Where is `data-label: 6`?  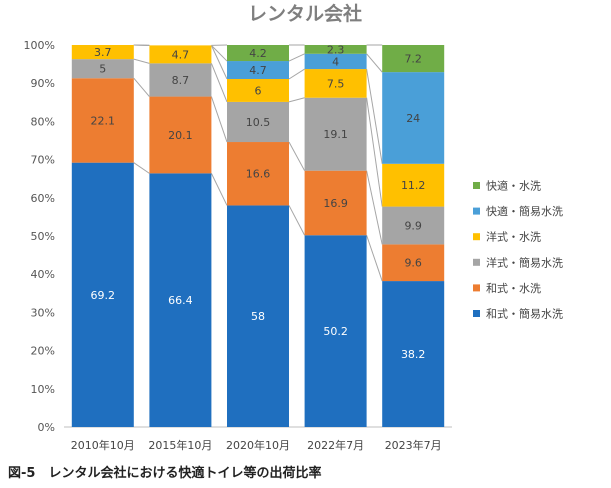
data-label: 6 is located at coordinates (258, 90).